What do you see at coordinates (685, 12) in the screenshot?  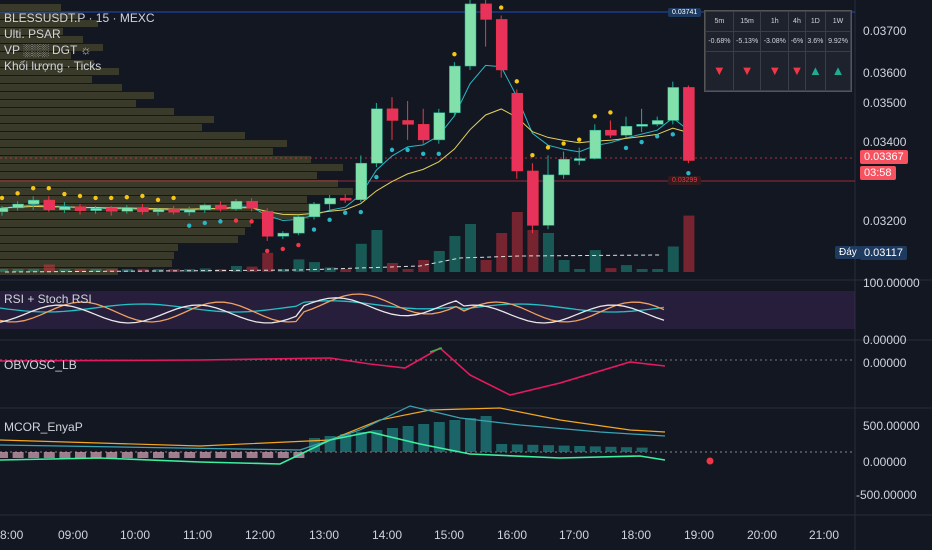 I see `top-line-tag: 0.03741` at bounding box center [685, 12].